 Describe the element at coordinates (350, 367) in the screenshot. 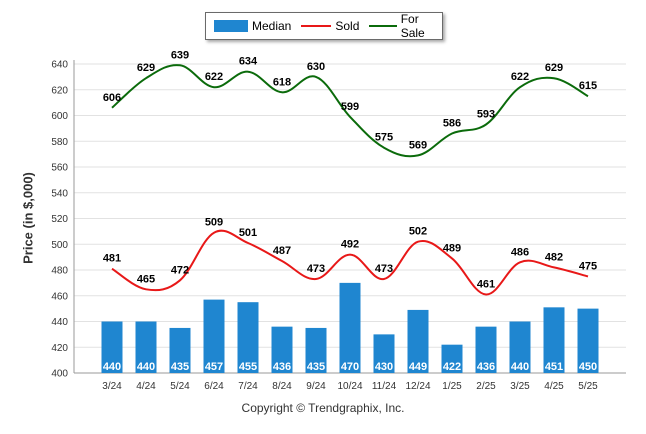

I see `median-bar-label: 470` at that location.